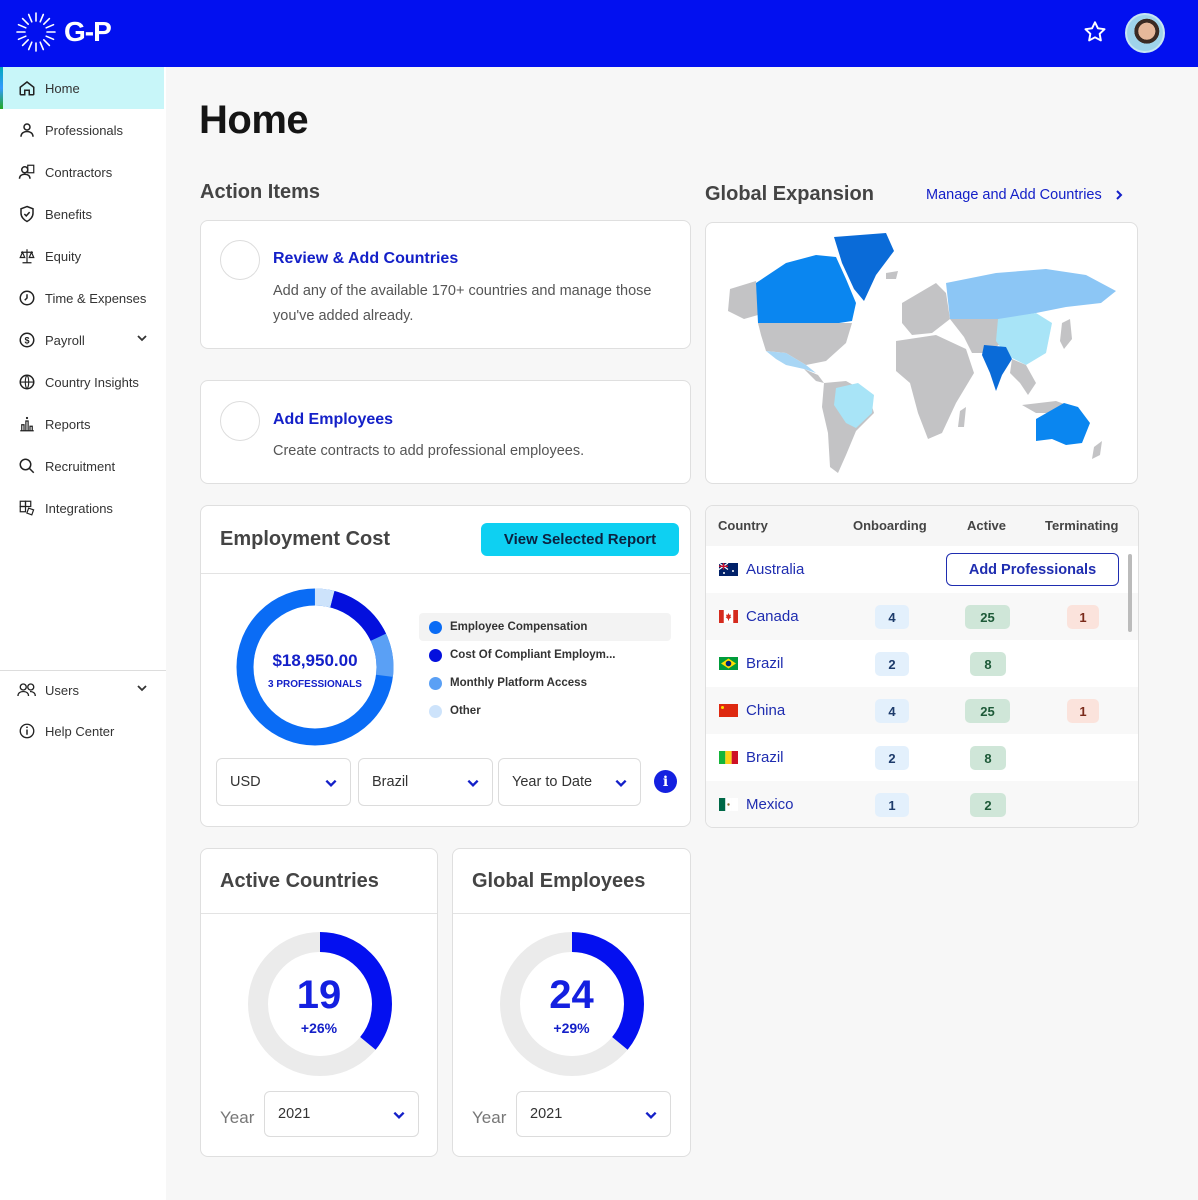  What do you see at coordinates (27, 508) in the screenshot?
I see `integrations-icon` at bounding box center [27, 508].